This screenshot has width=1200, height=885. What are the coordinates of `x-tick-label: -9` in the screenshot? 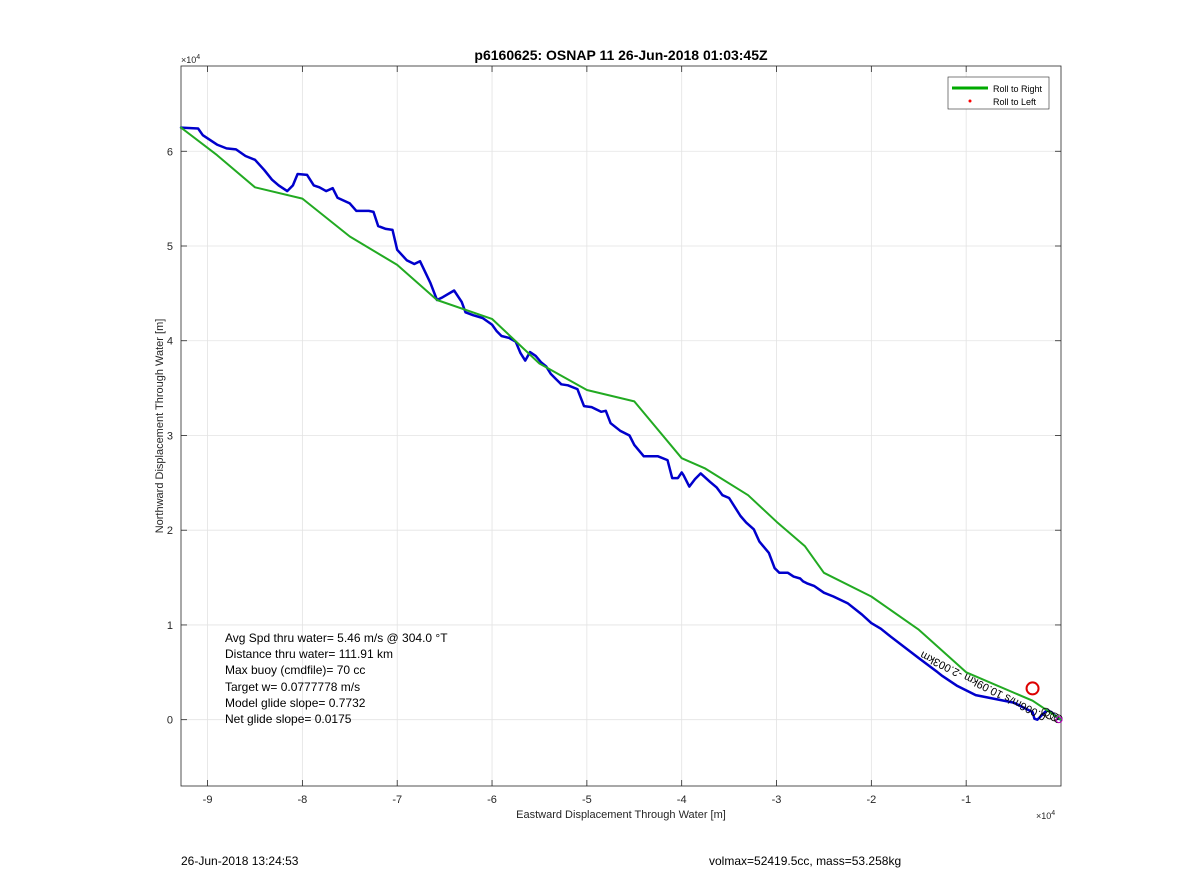 It's located at (208, 800).